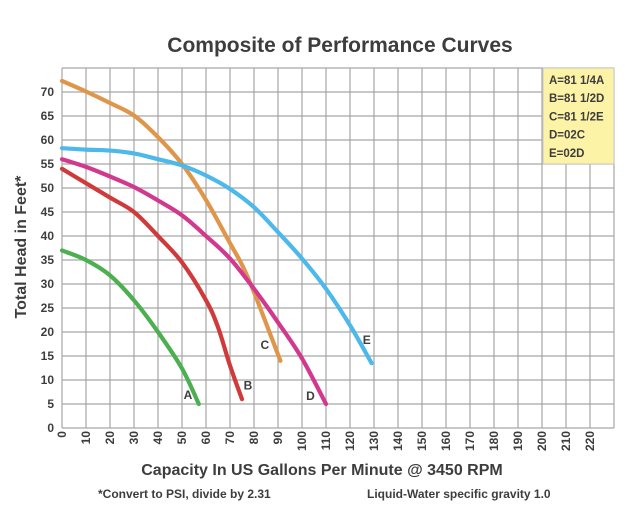 This screenshot has width=625, height=525. I want to click on legend-box, so click(578, 116).